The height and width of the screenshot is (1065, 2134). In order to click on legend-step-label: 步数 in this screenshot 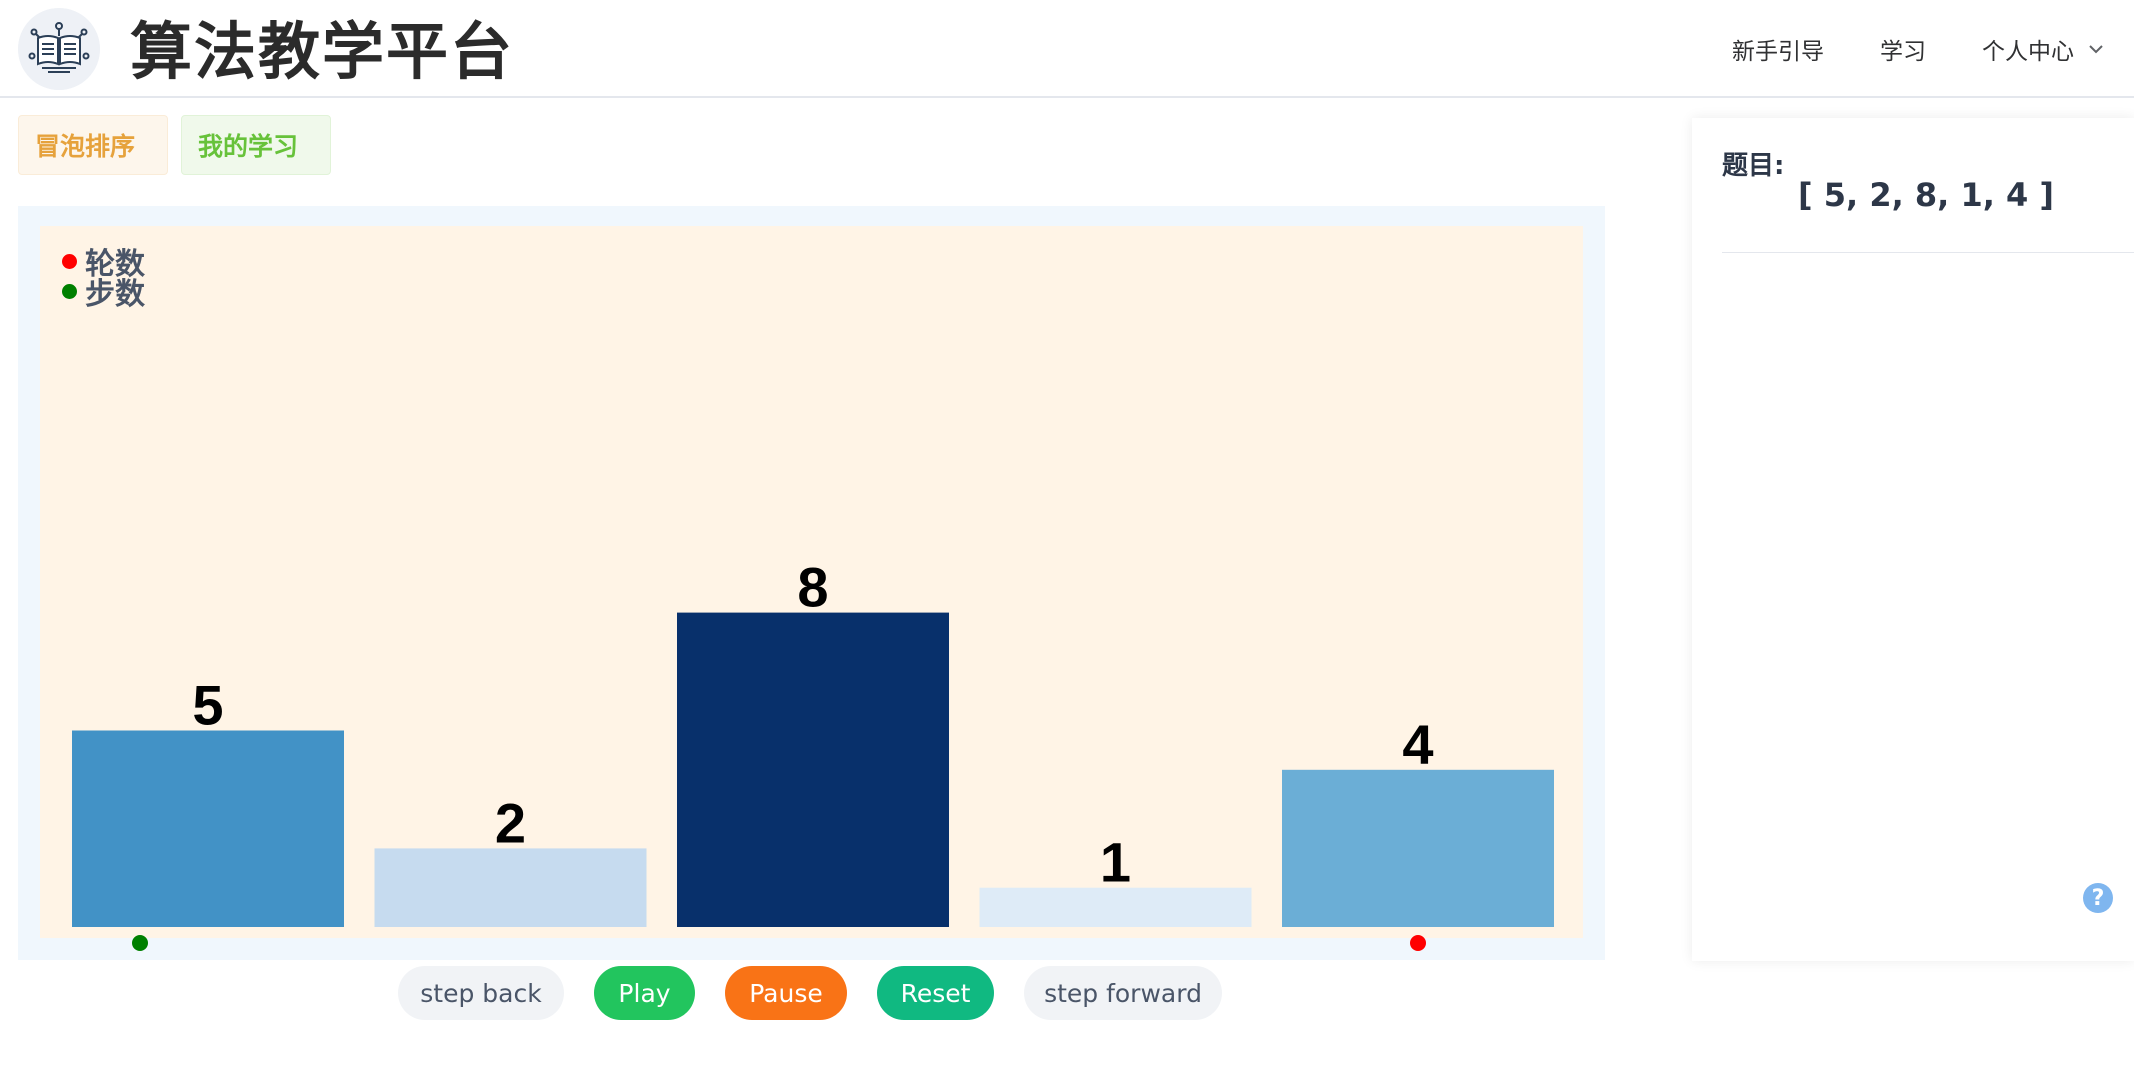, I will do `click(115, 294)`.